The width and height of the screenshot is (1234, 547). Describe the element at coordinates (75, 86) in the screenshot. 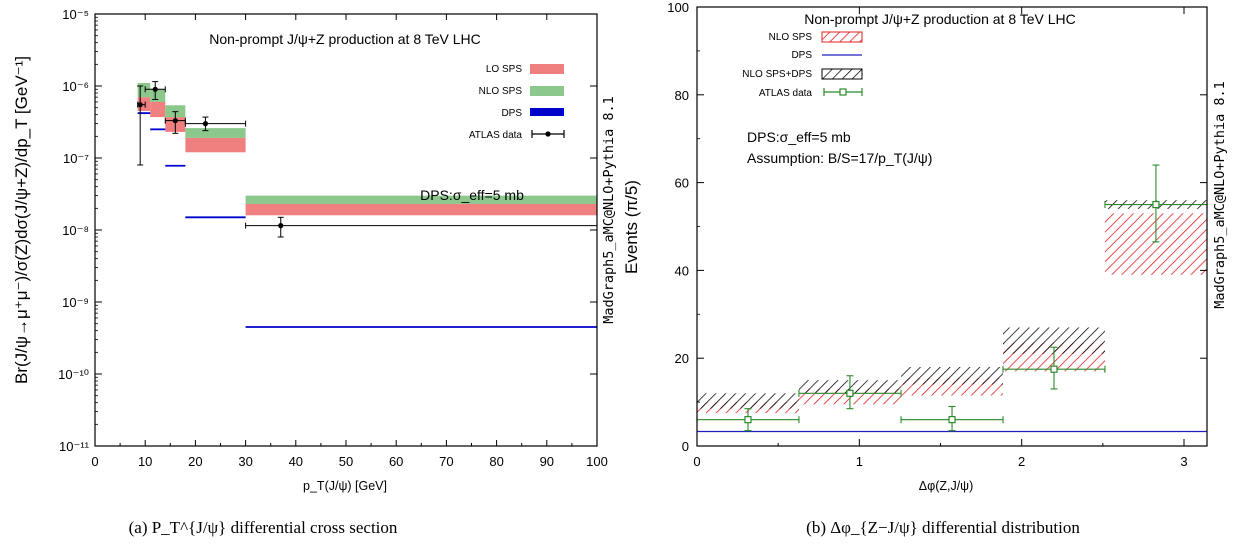

I see `y-tick-label: 10⁻⁶` at that location.